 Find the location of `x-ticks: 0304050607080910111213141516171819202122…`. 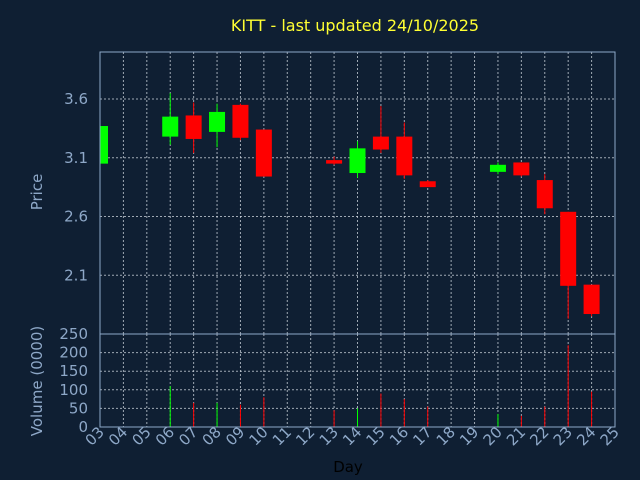

x-ticks: 0304050607080910111213141516171819202122… is located at coordinates (352, 436).